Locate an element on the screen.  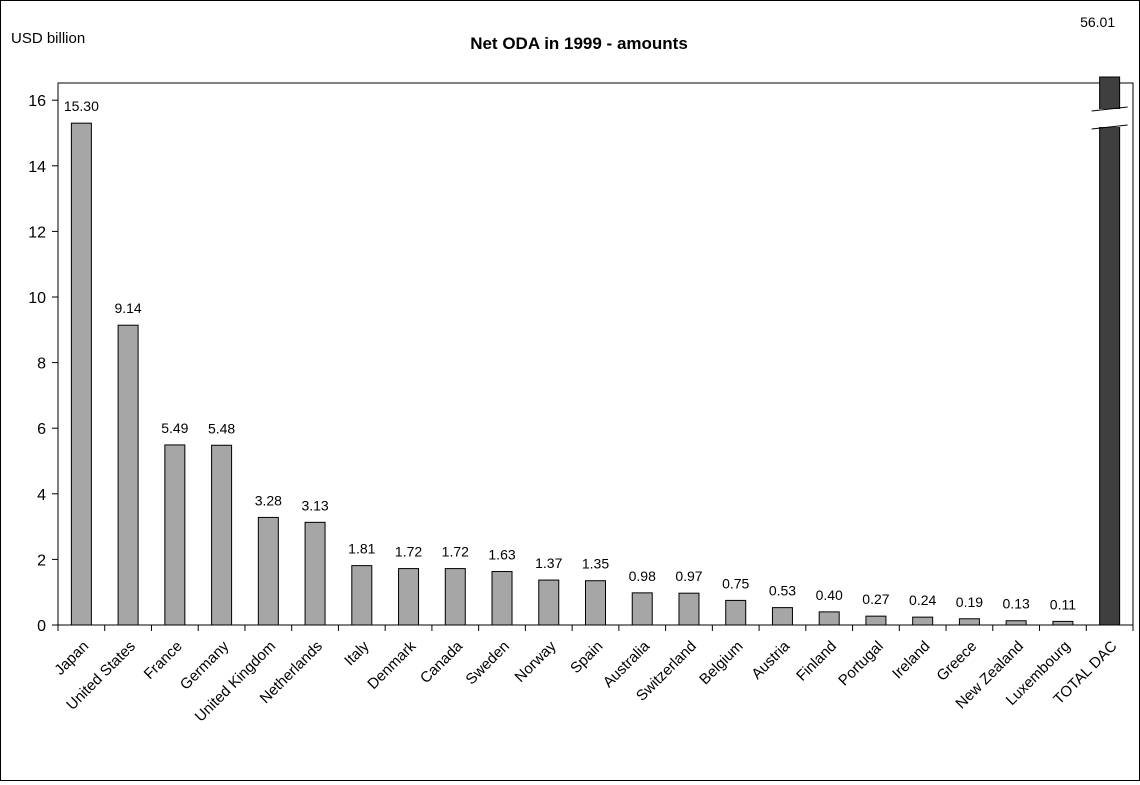
axis-break-marker is located at coordinates (1109, 118).